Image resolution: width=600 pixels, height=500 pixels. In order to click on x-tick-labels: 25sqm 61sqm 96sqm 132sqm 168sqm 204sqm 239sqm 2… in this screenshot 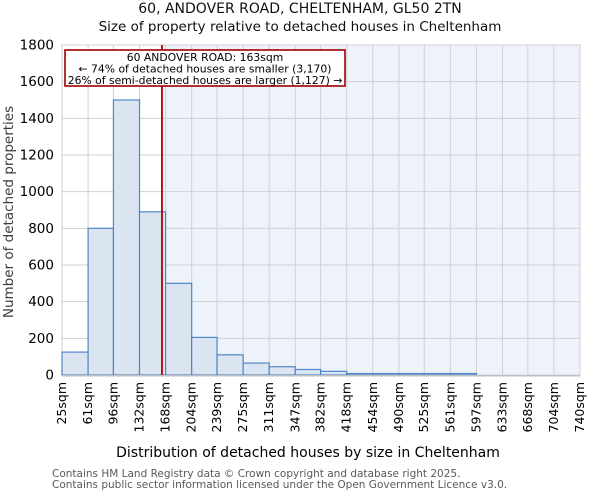, I will do `click(320, 407)`.